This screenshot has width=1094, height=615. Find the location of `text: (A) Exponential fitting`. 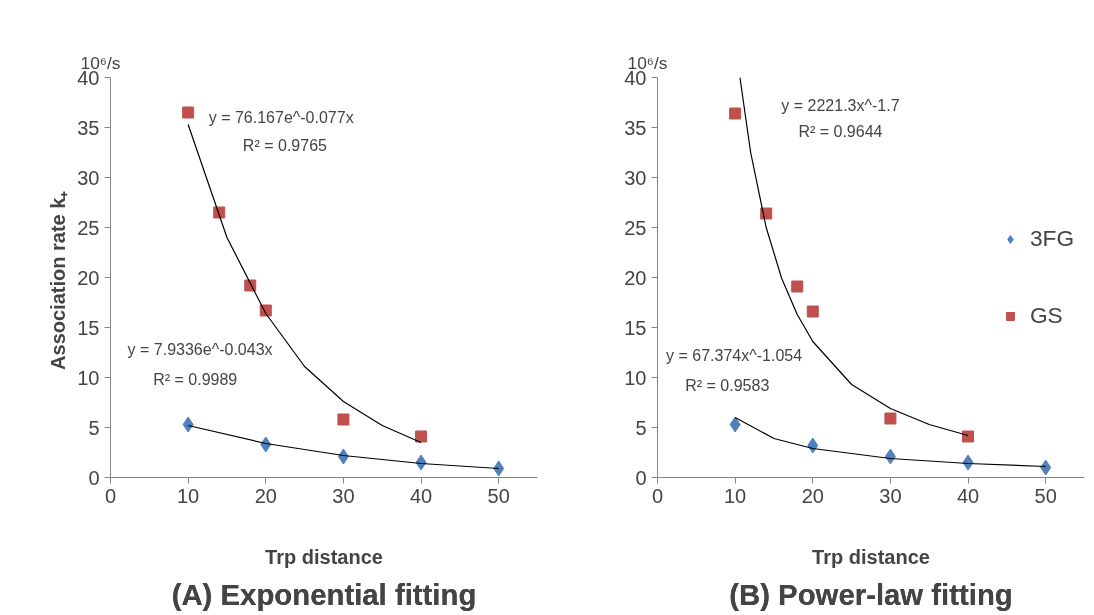

text: (A) Exponential fitting is located at coordinates (324, 594).